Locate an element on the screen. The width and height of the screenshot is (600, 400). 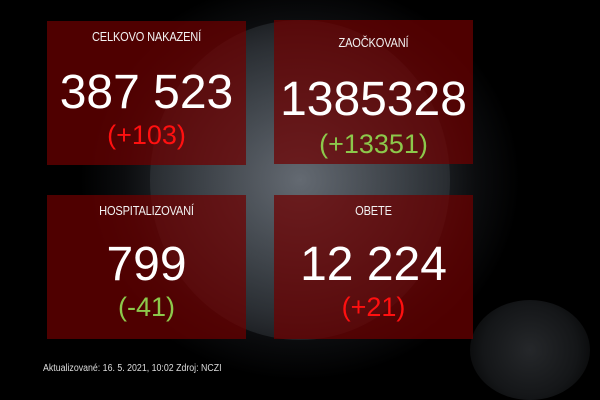
card-delta: (+103) is located at coordinates (146, 135).